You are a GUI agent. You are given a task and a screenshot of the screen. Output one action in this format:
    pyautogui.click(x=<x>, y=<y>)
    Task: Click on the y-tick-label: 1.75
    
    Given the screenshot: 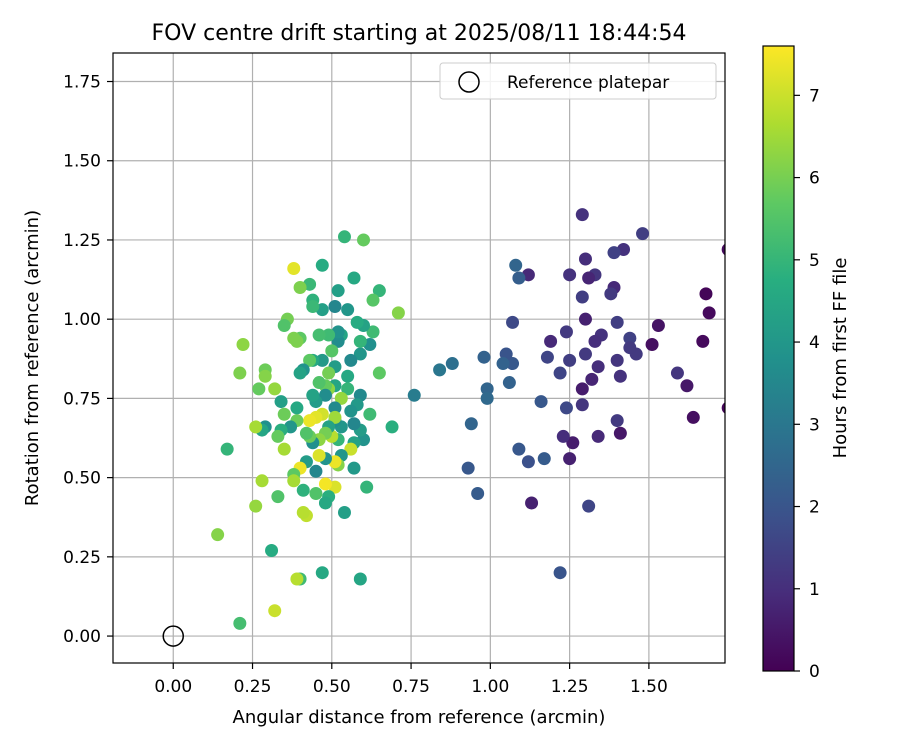 What is the action you would take?
    pyautogui.click(x=82, y=83)
    